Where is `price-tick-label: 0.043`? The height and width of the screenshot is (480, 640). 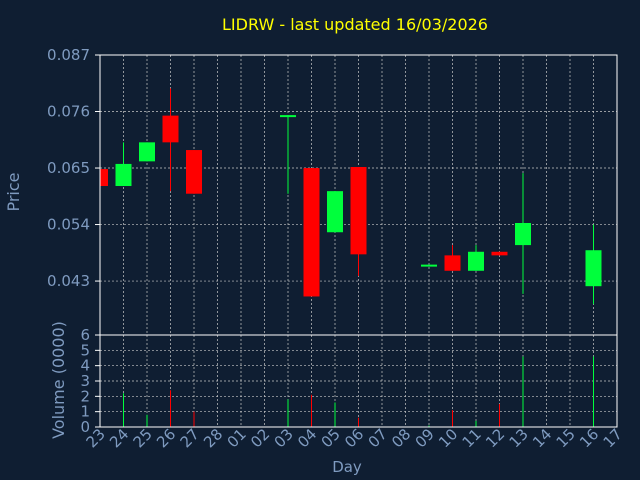 price-tick-label: 0.043 is located at coordinates (68, 281).